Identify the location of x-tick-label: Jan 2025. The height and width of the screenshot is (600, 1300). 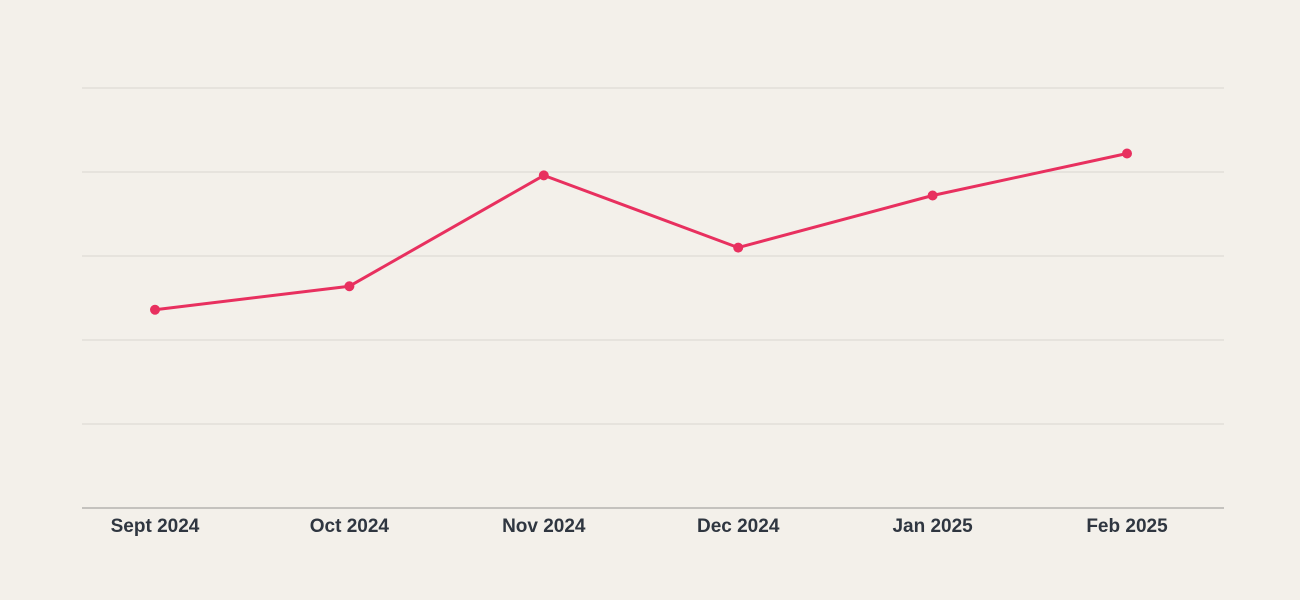
(932, 526).